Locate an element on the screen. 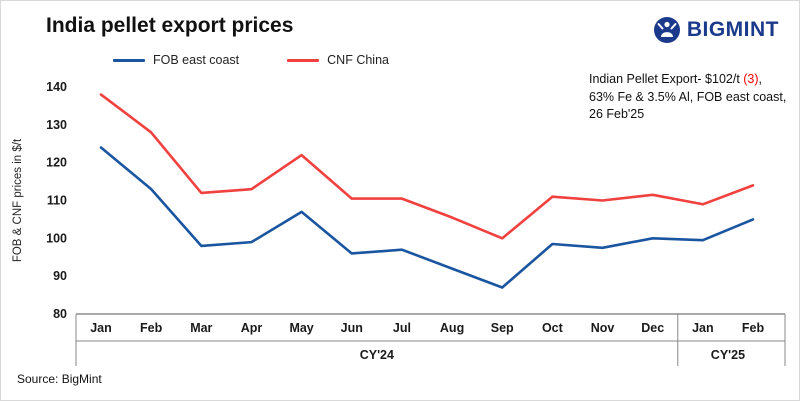  legend-label-cnf: CNF China is located at coordinates (358, 60).